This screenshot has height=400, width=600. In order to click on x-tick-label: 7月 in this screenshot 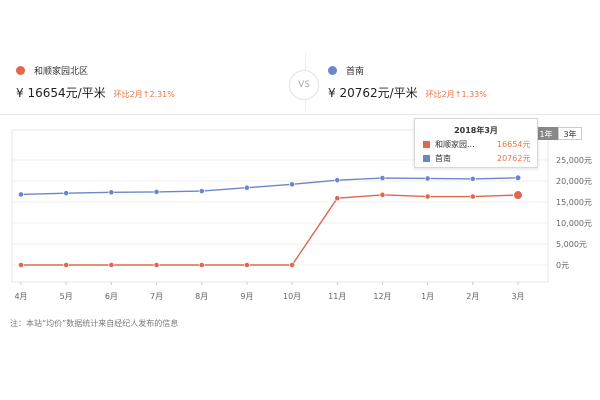, I will do `click(156, 296)`.